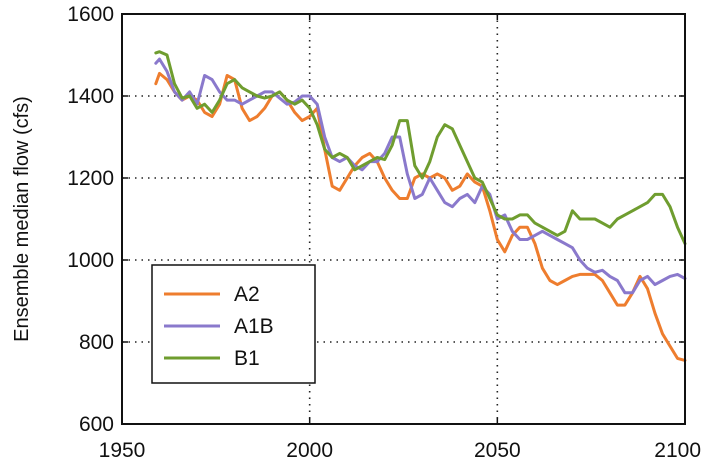 This screenshot has width=703, height=468. I want to click on legend-box, so click(233, 324).